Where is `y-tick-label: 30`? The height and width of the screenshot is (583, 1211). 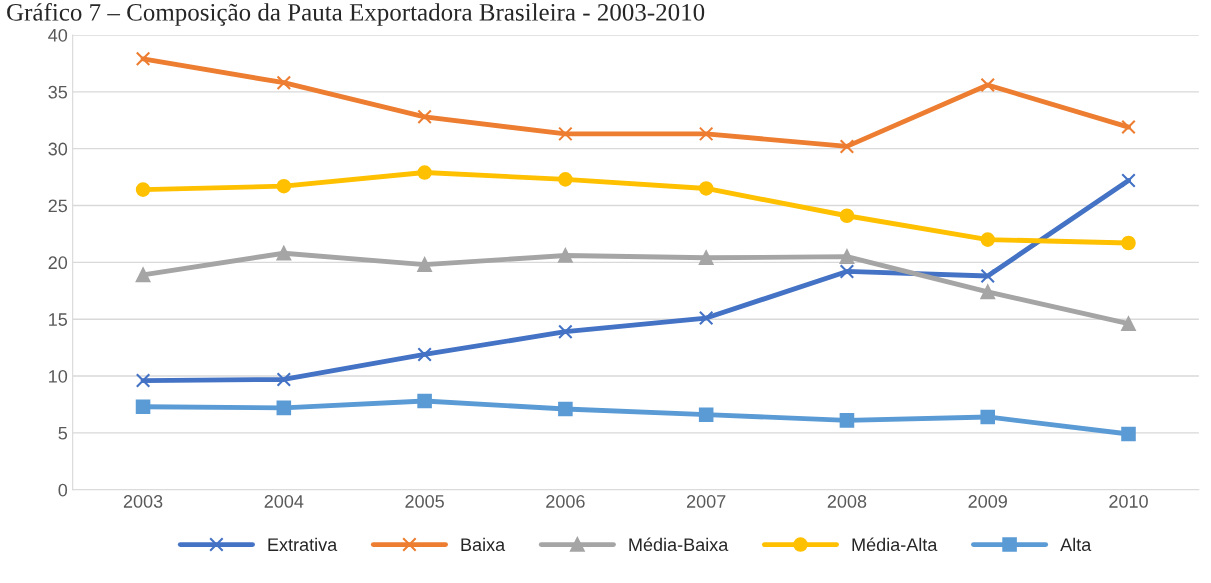
y-tick-label: 30 is located at coordinates (58, 149).